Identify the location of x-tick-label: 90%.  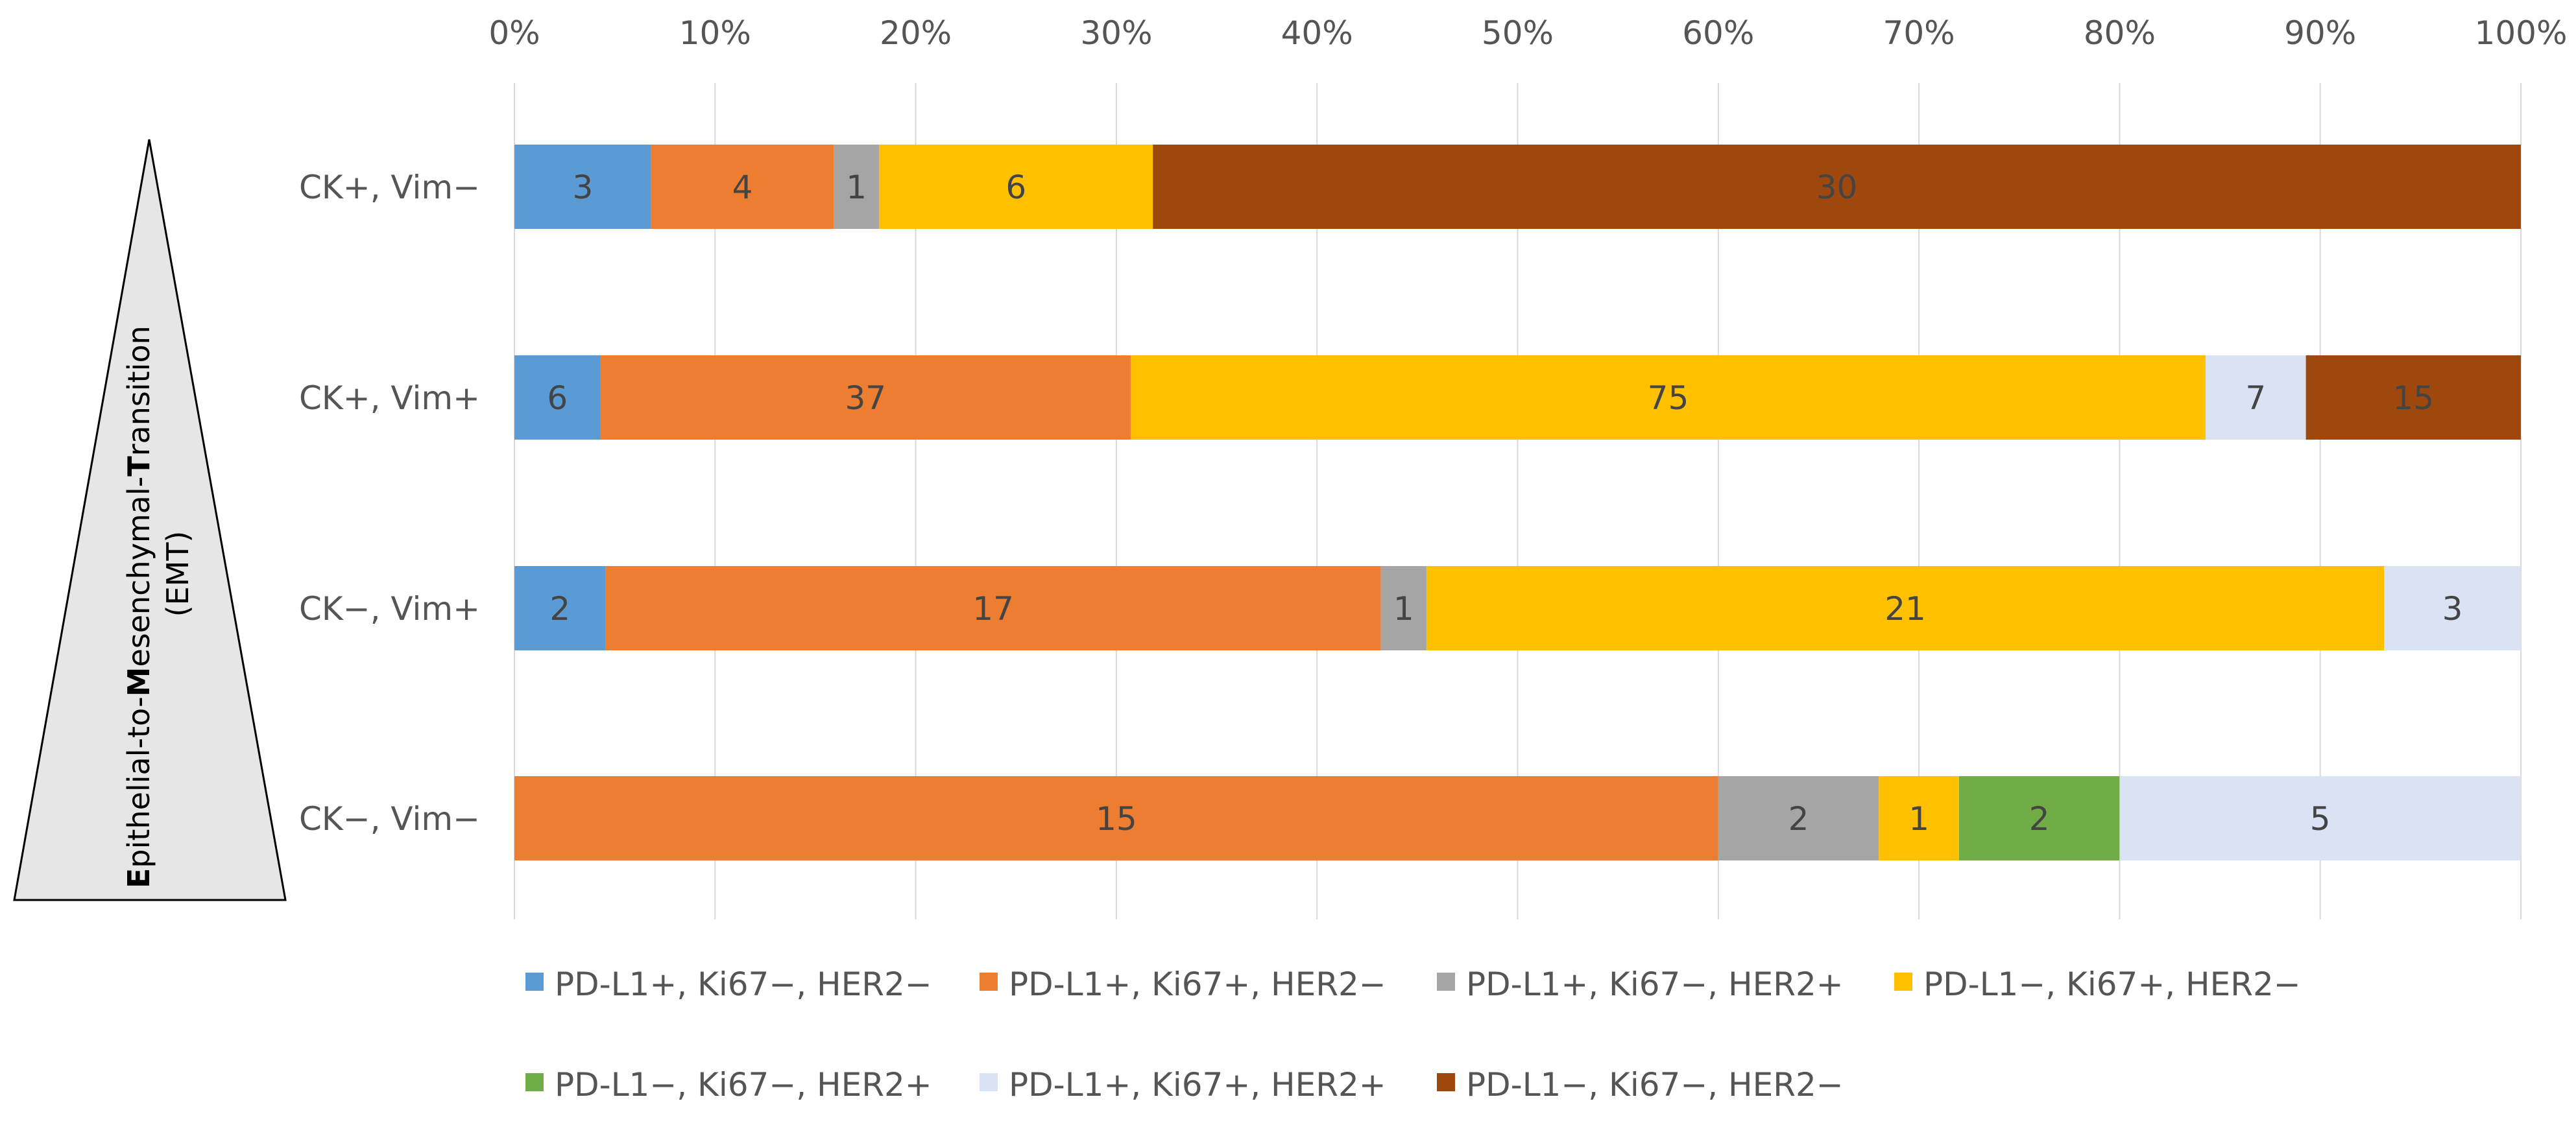
(2320, 33).